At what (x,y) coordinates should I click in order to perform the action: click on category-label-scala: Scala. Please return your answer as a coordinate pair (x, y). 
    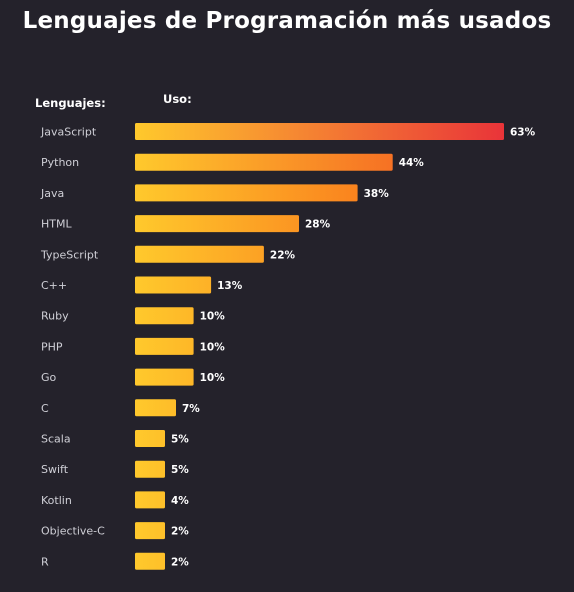
    Looking at the image, I should click on (56, 439).